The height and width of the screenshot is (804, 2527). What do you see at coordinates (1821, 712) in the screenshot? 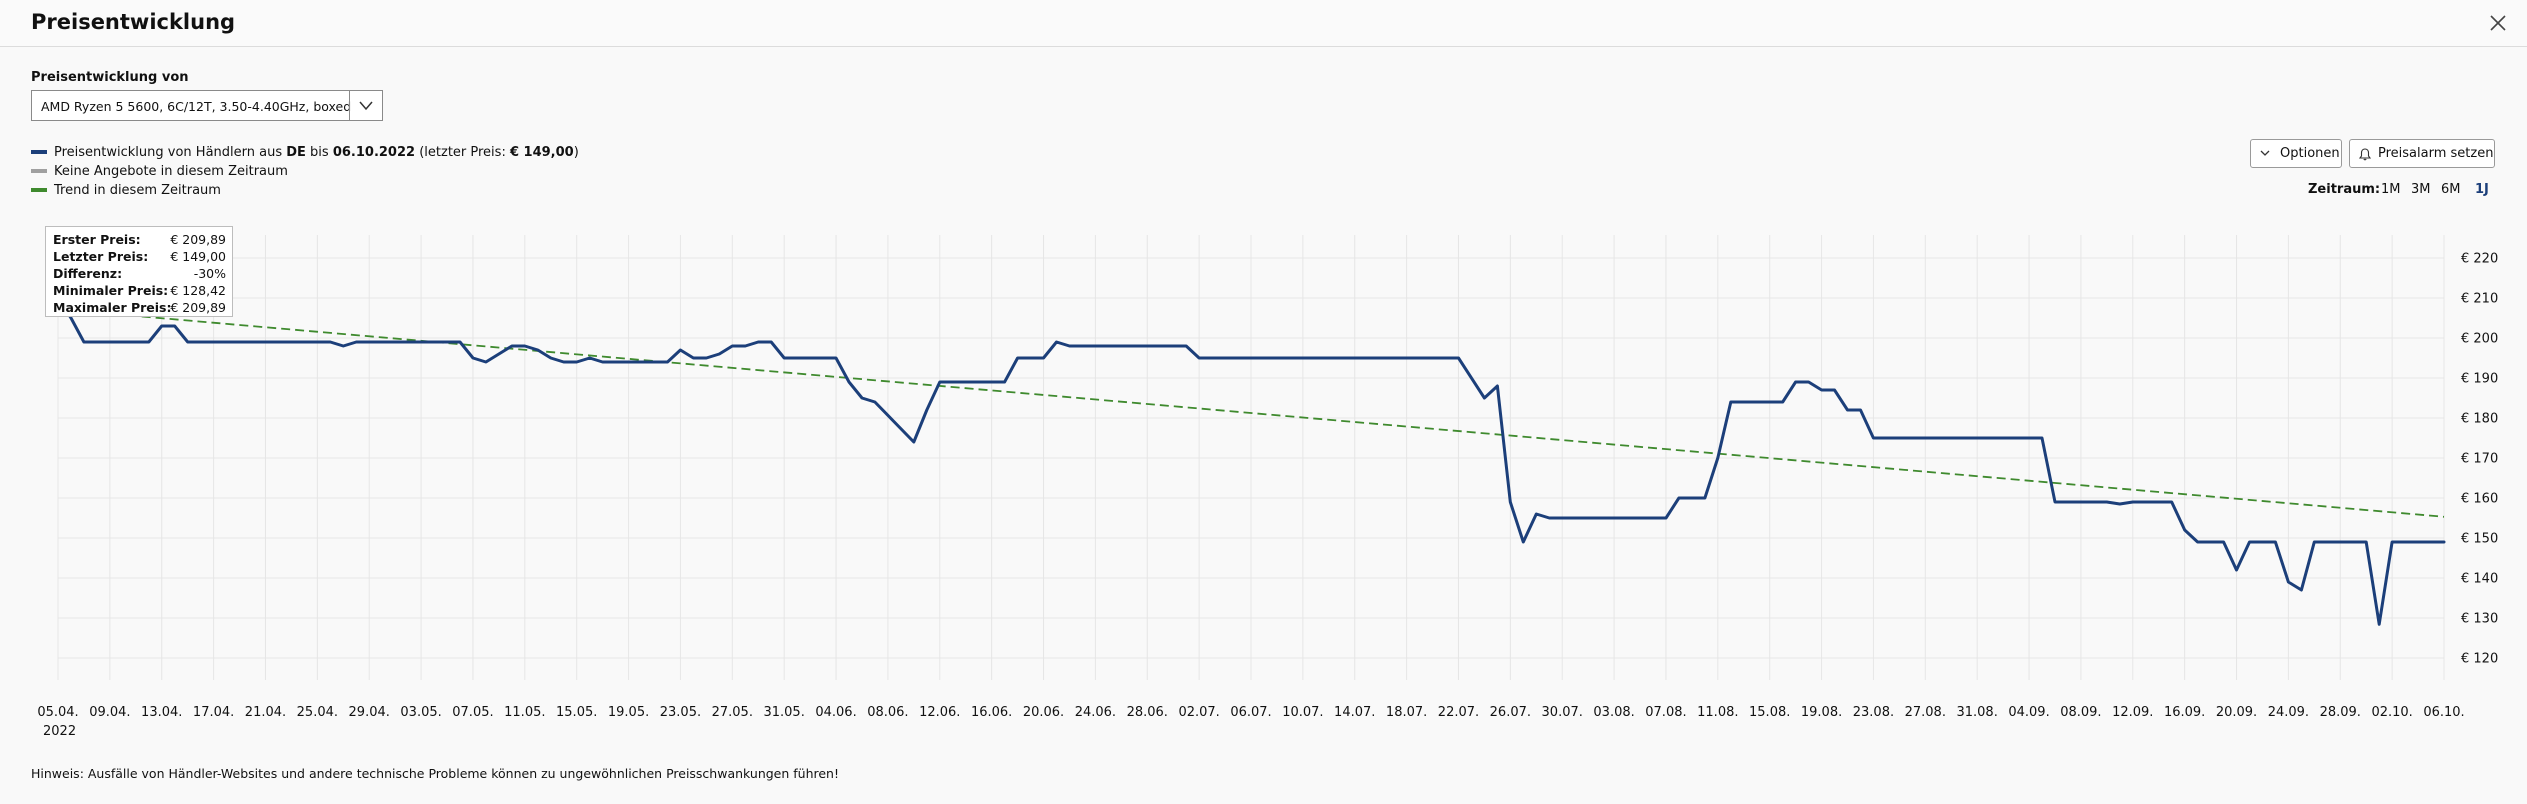
I see `x-tick-label: 19.08.` at bounding box center [1821, 712].